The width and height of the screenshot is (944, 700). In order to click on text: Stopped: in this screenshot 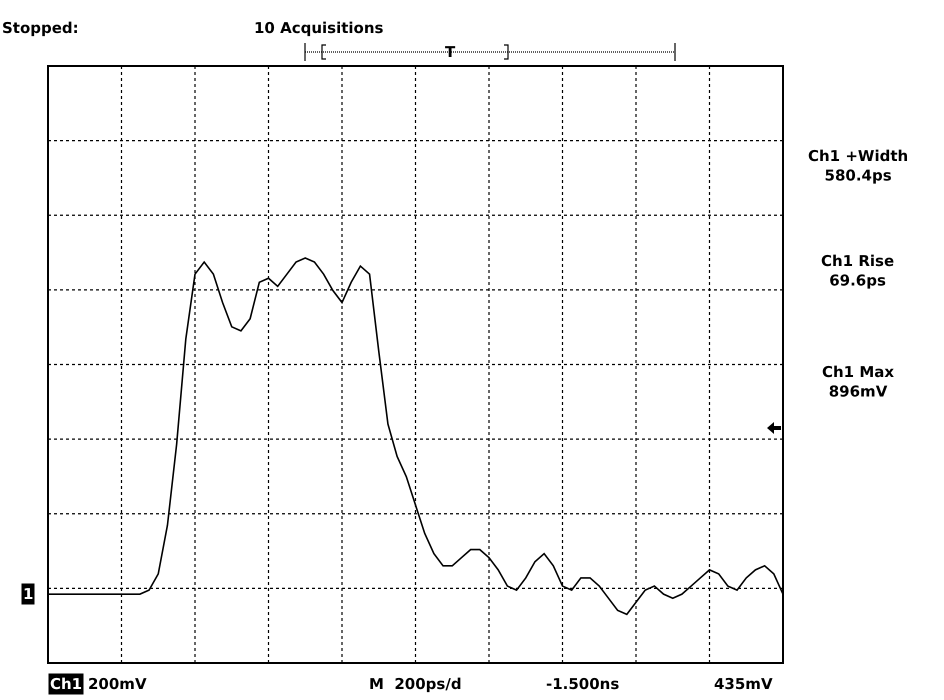, I will do `click(40, 28)`.